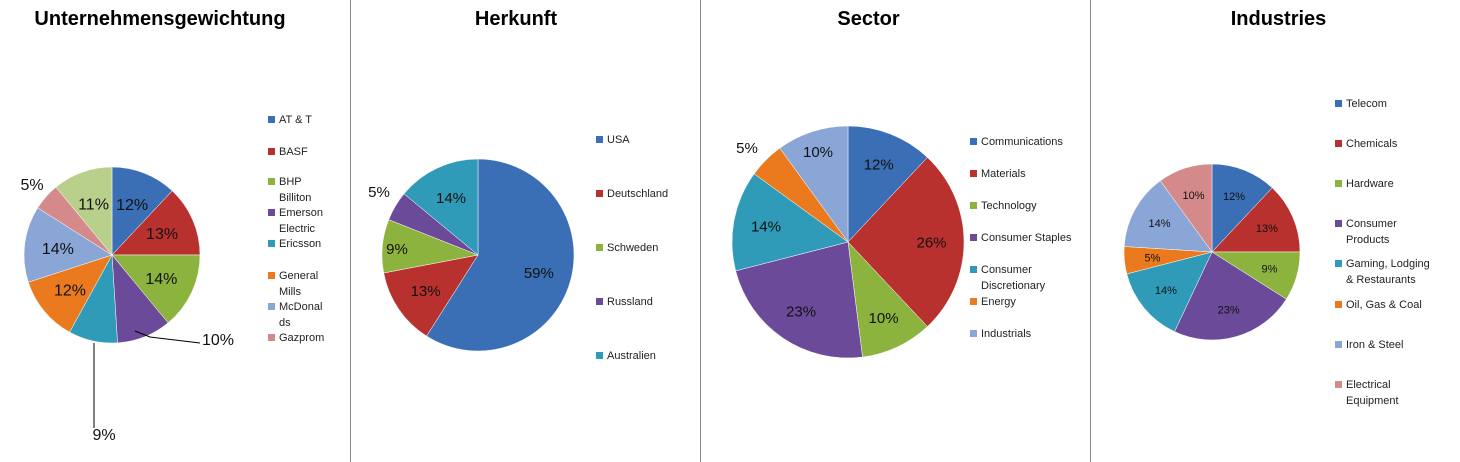  Describe the element at coordinates (1385, 272) in the screenshot. I see `legend-item: Gaming, Lodging & Restaurants` at that location.